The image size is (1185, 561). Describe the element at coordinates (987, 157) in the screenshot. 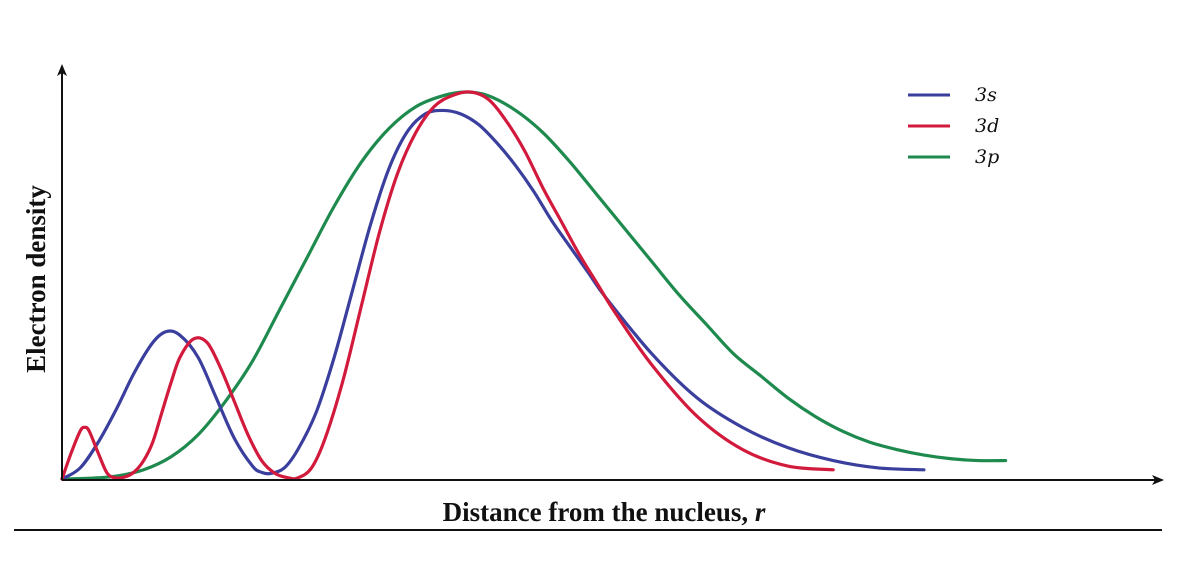

I see `legend-label-3p: 3p` at that location.